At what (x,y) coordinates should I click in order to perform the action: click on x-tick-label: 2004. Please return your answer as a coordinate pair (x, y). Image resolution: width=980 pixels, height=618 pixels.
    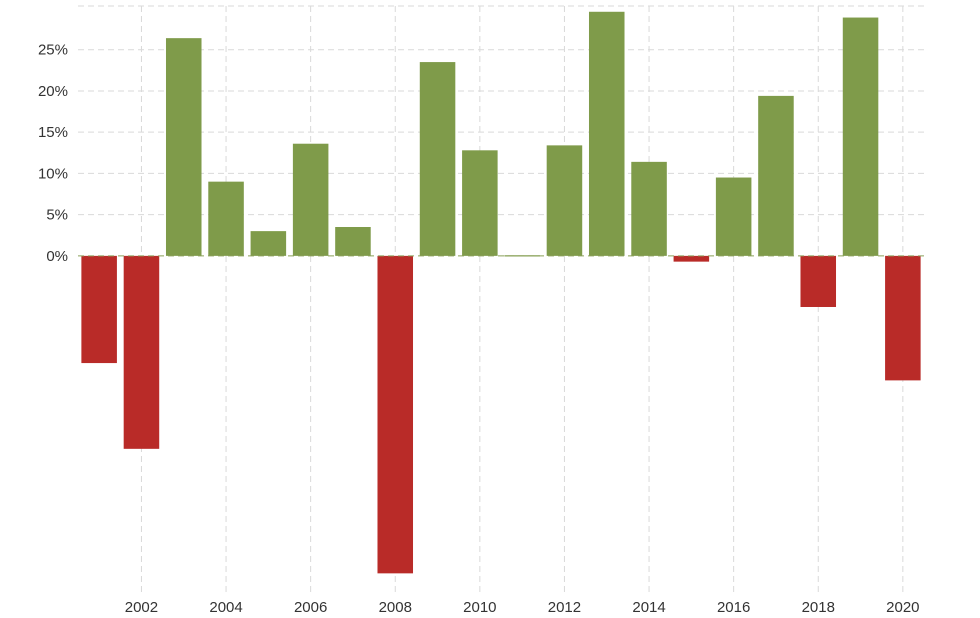
    Looking at the image, I should click on (225, 607).